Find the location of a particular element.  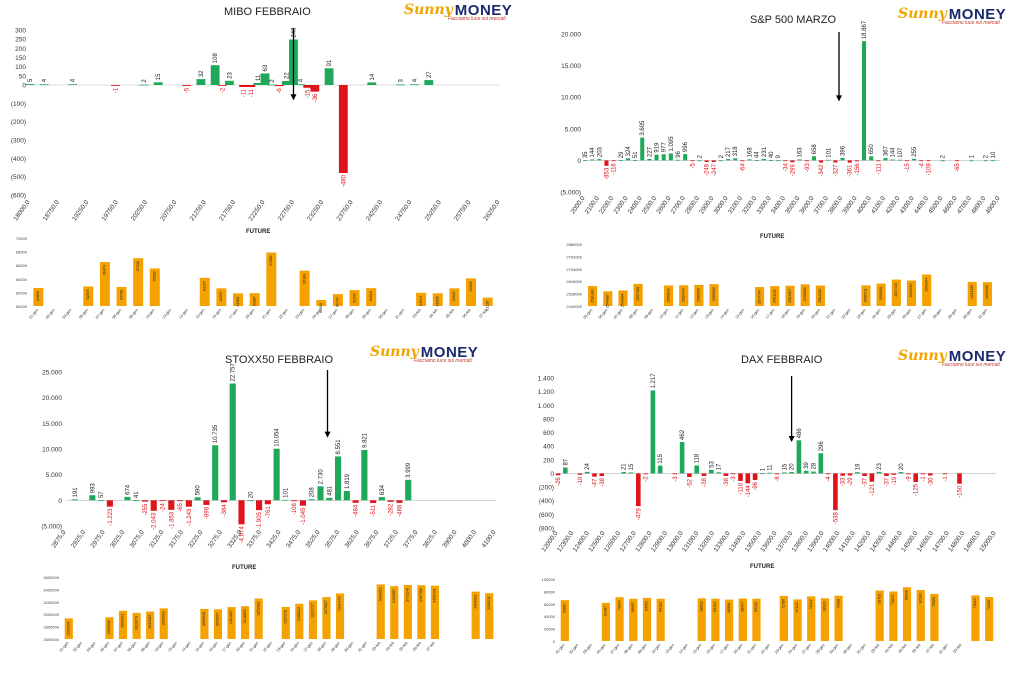

data-label: -255 is located at coordinates (146, 509).